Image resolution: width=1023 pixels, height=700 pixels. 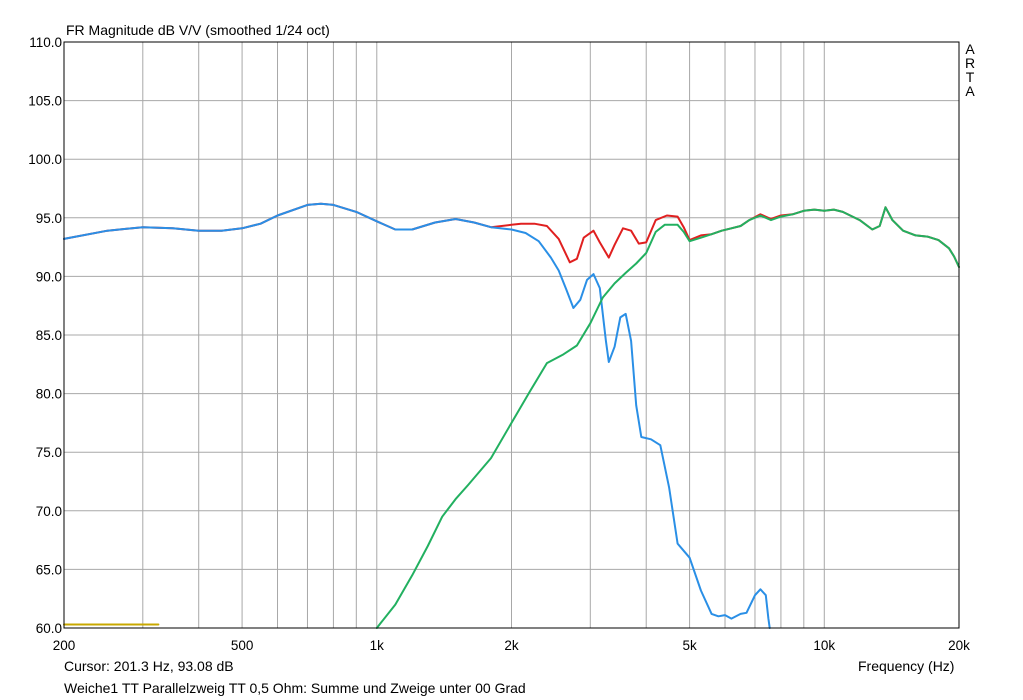 I want to click on cursor-readout: Cursor: 201.3 Hz, 93.08 dB, so click(x=149, y=666).